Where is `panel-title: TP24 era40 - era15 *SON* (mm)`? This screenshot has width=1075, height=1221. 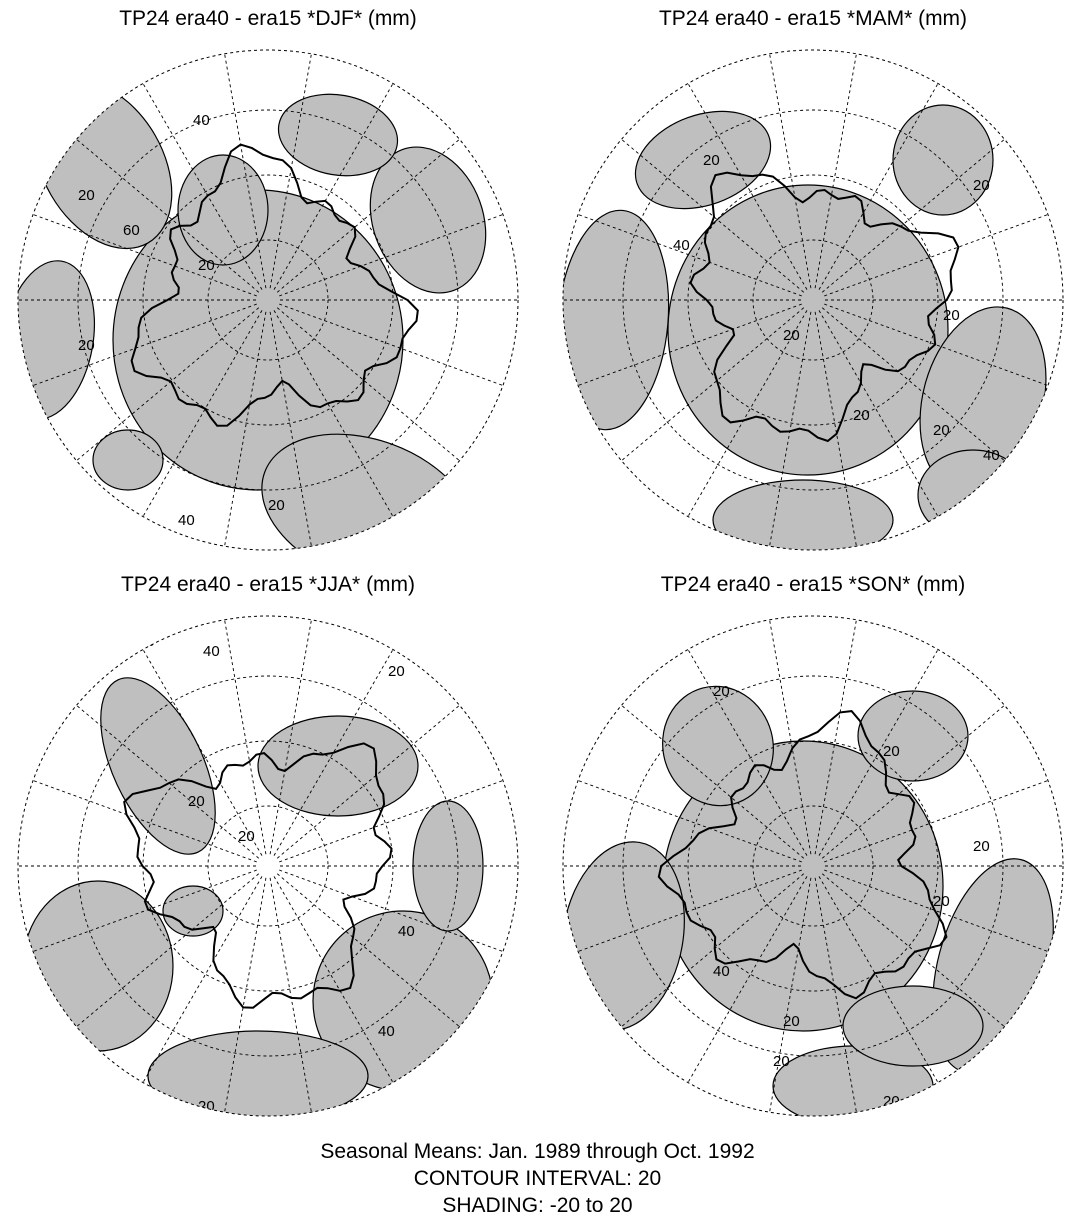
panel-title: TP24 era40 - era15 *SON* (mm) is located at coordinates (813, 584).